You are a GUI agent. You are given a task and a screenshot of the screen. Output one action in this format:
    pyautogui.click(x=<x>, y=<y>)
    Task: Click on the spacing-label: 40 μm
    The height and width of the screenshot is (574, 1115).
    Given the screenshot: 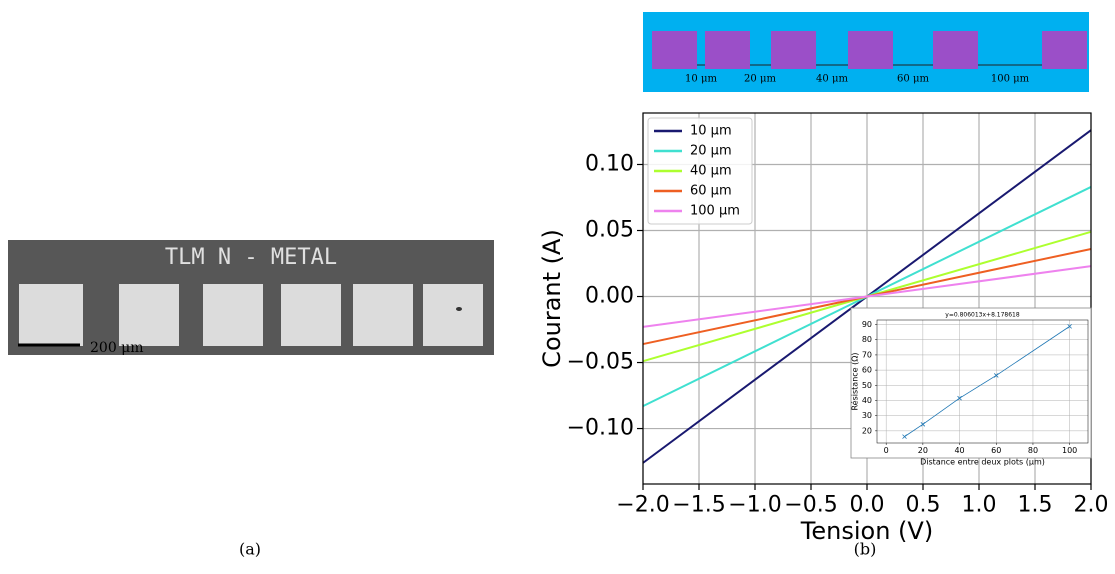 What is the action you would take?
    pyautogui.click(x=832, y=79)
    